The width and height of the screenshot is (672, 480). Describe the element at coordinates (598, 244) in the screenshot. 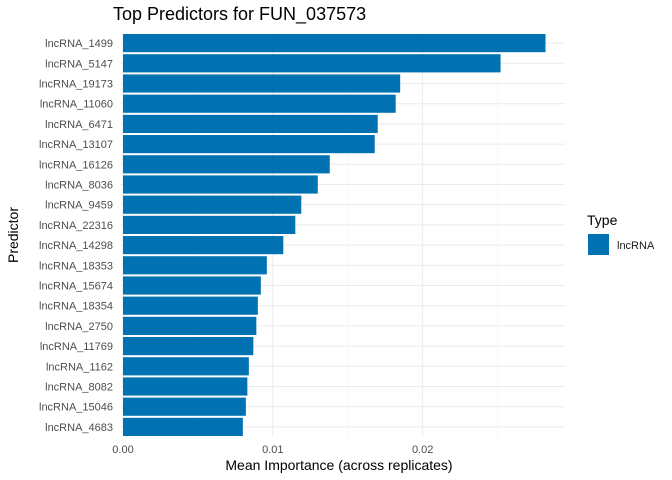

I see `legend-swatch-lncrna` at that location.